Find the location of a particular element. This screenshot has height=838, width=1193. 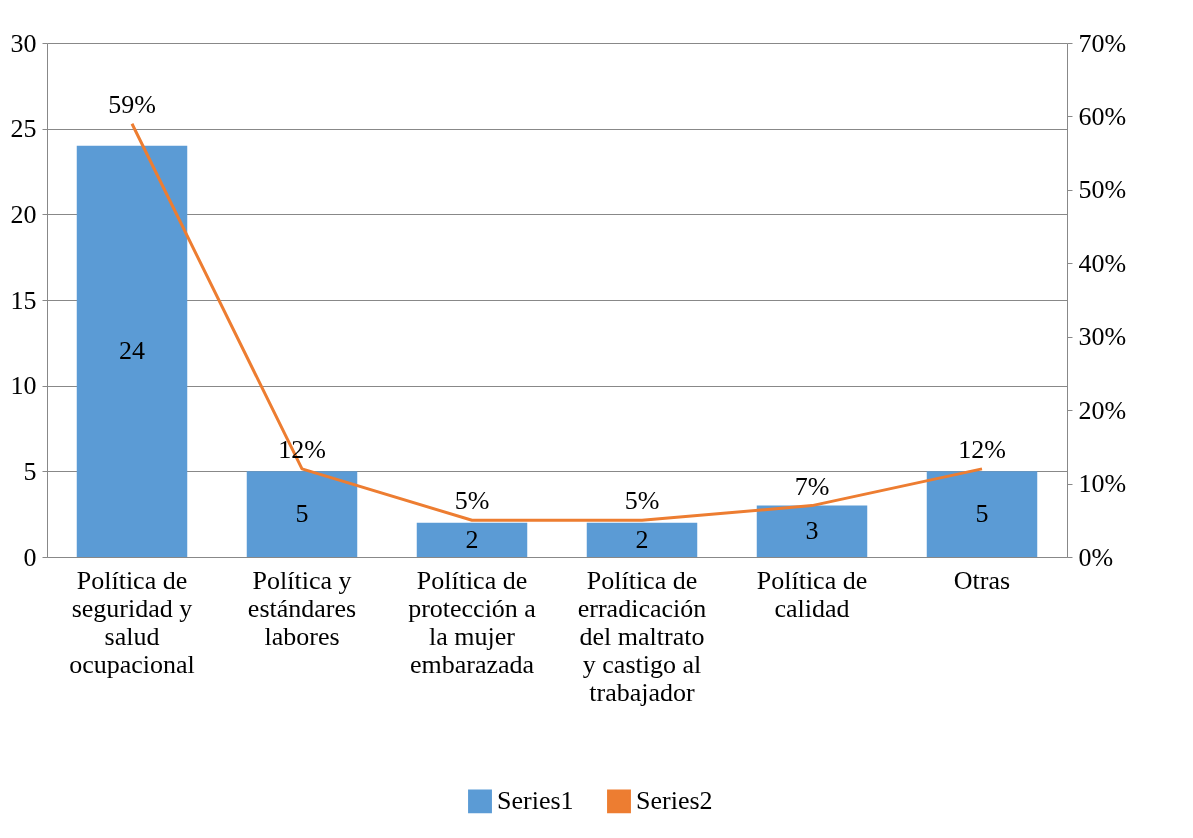

y-tick-label: 25 is located at coordinates (23, 129).